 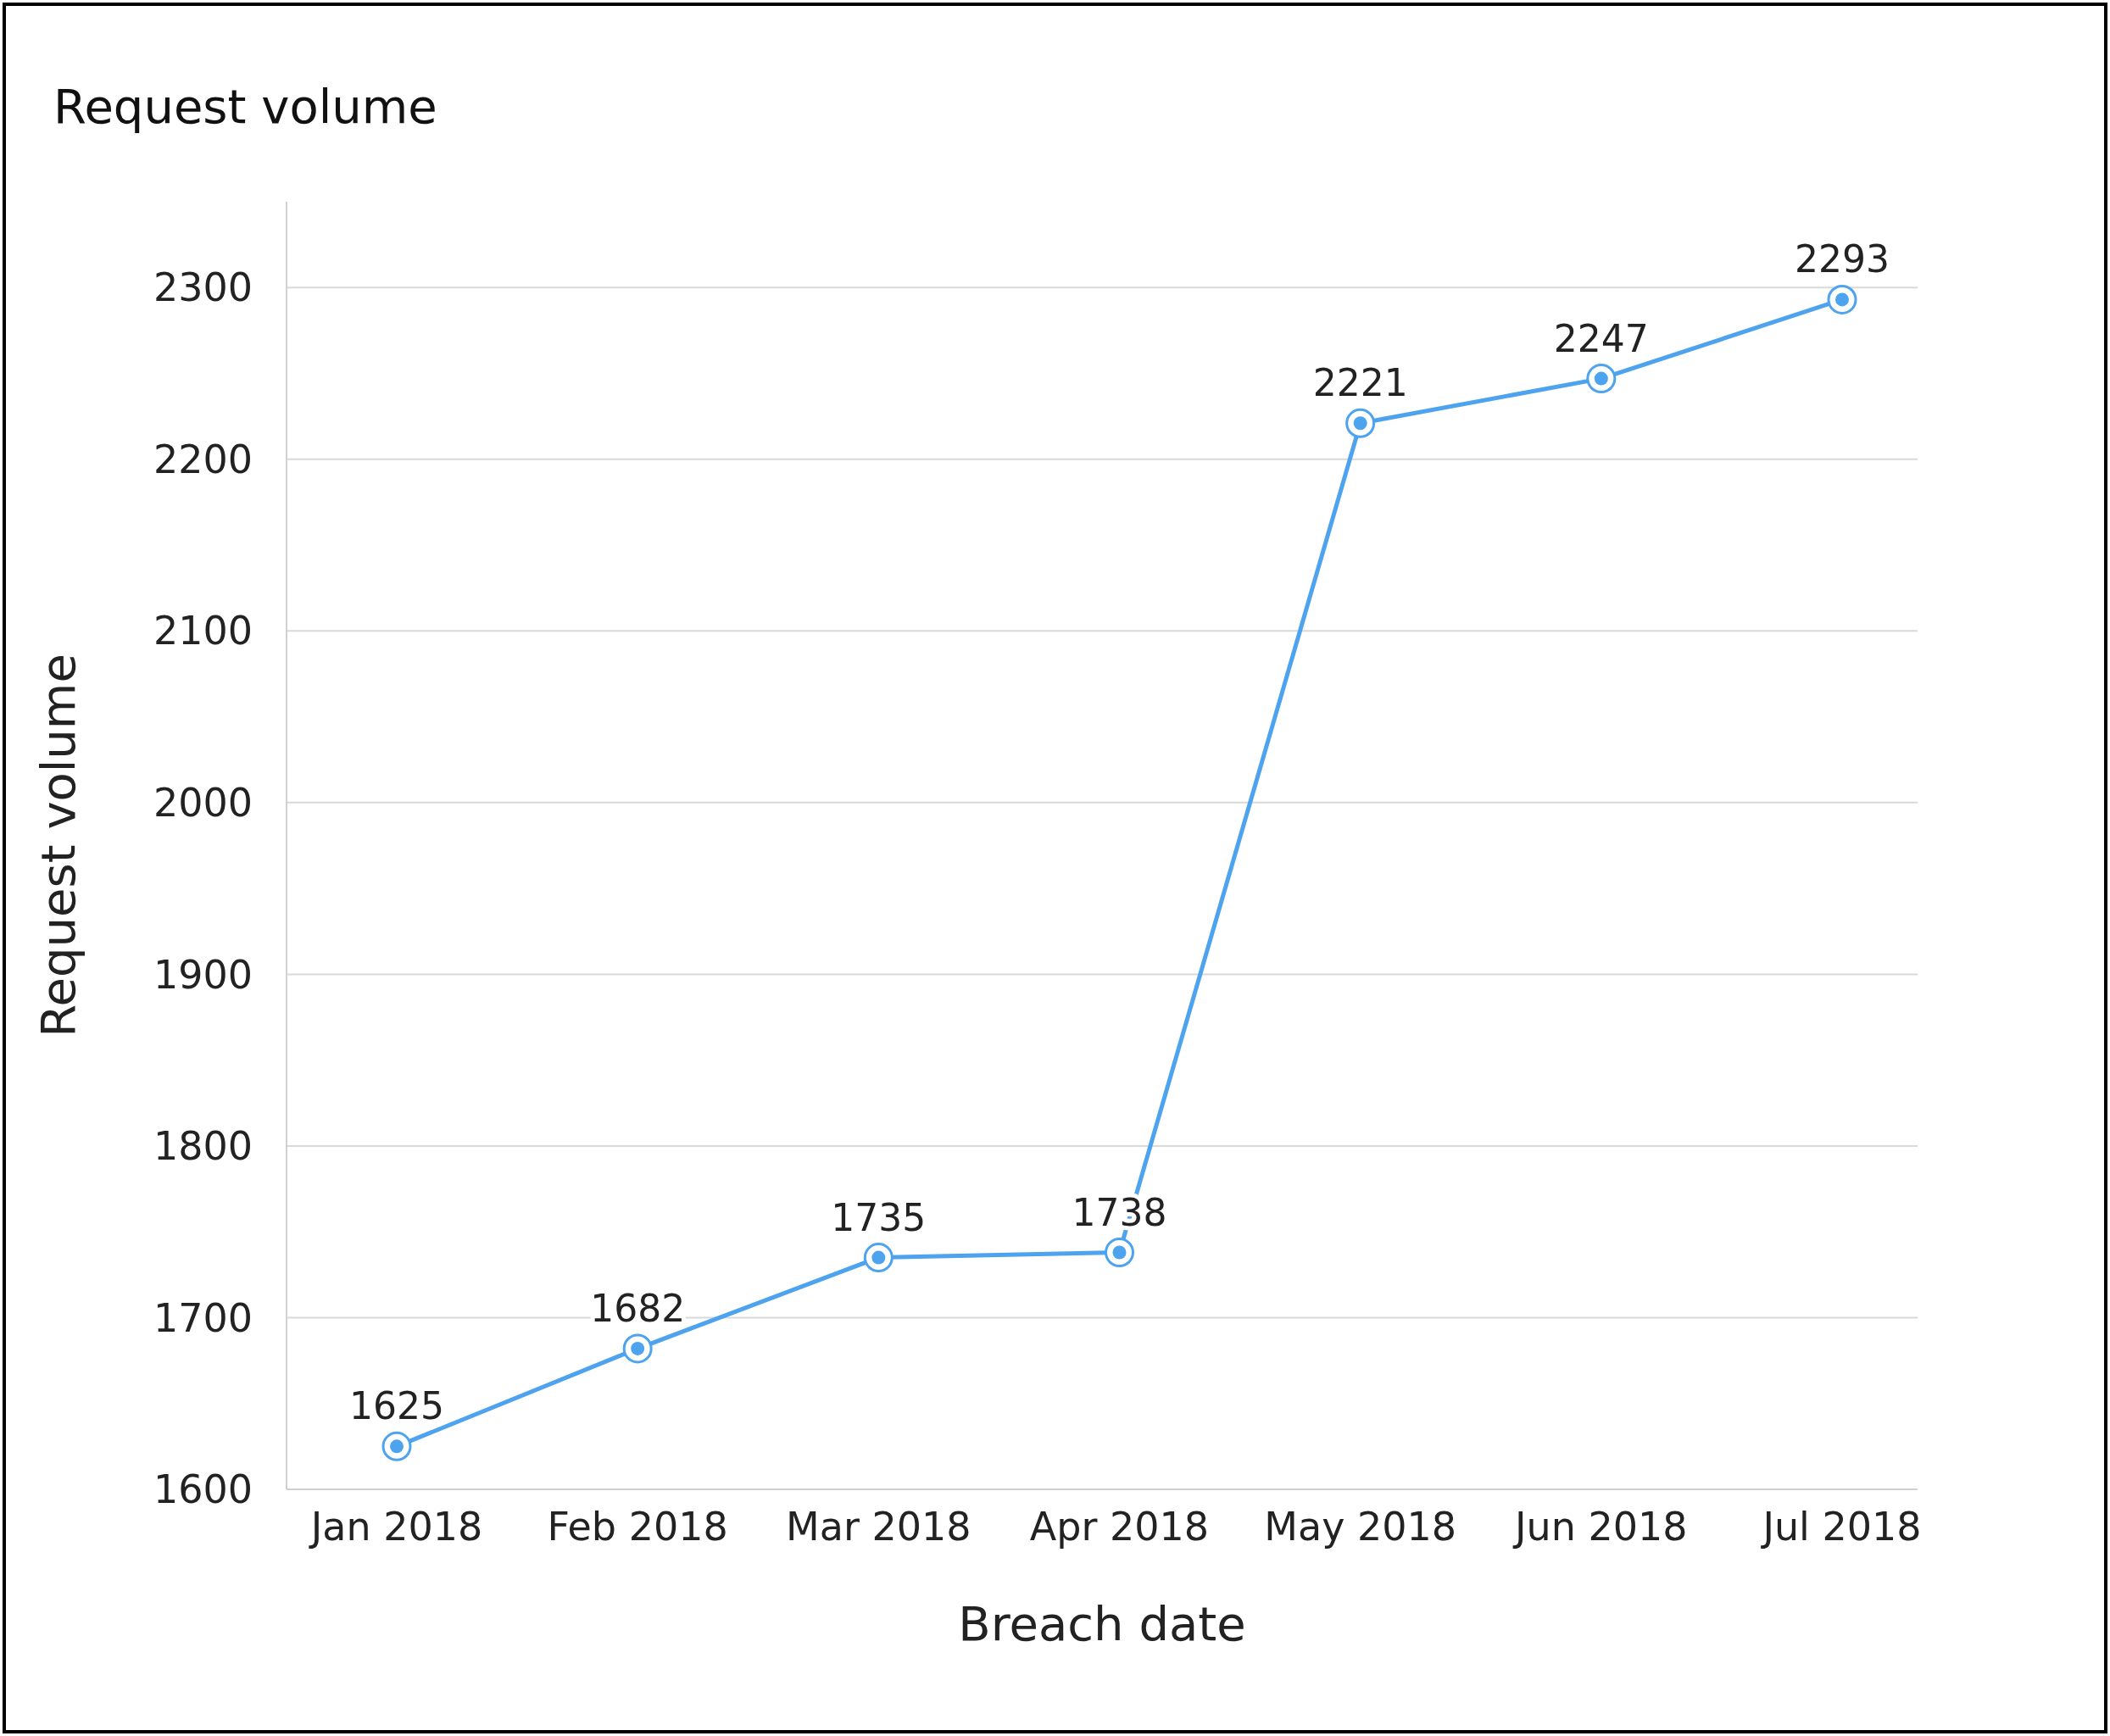 What do you see at coordinates (637, 1527) in the screenshot?
I see `x-tick-label: Feb 2018` at bounding box center [637, 1527].